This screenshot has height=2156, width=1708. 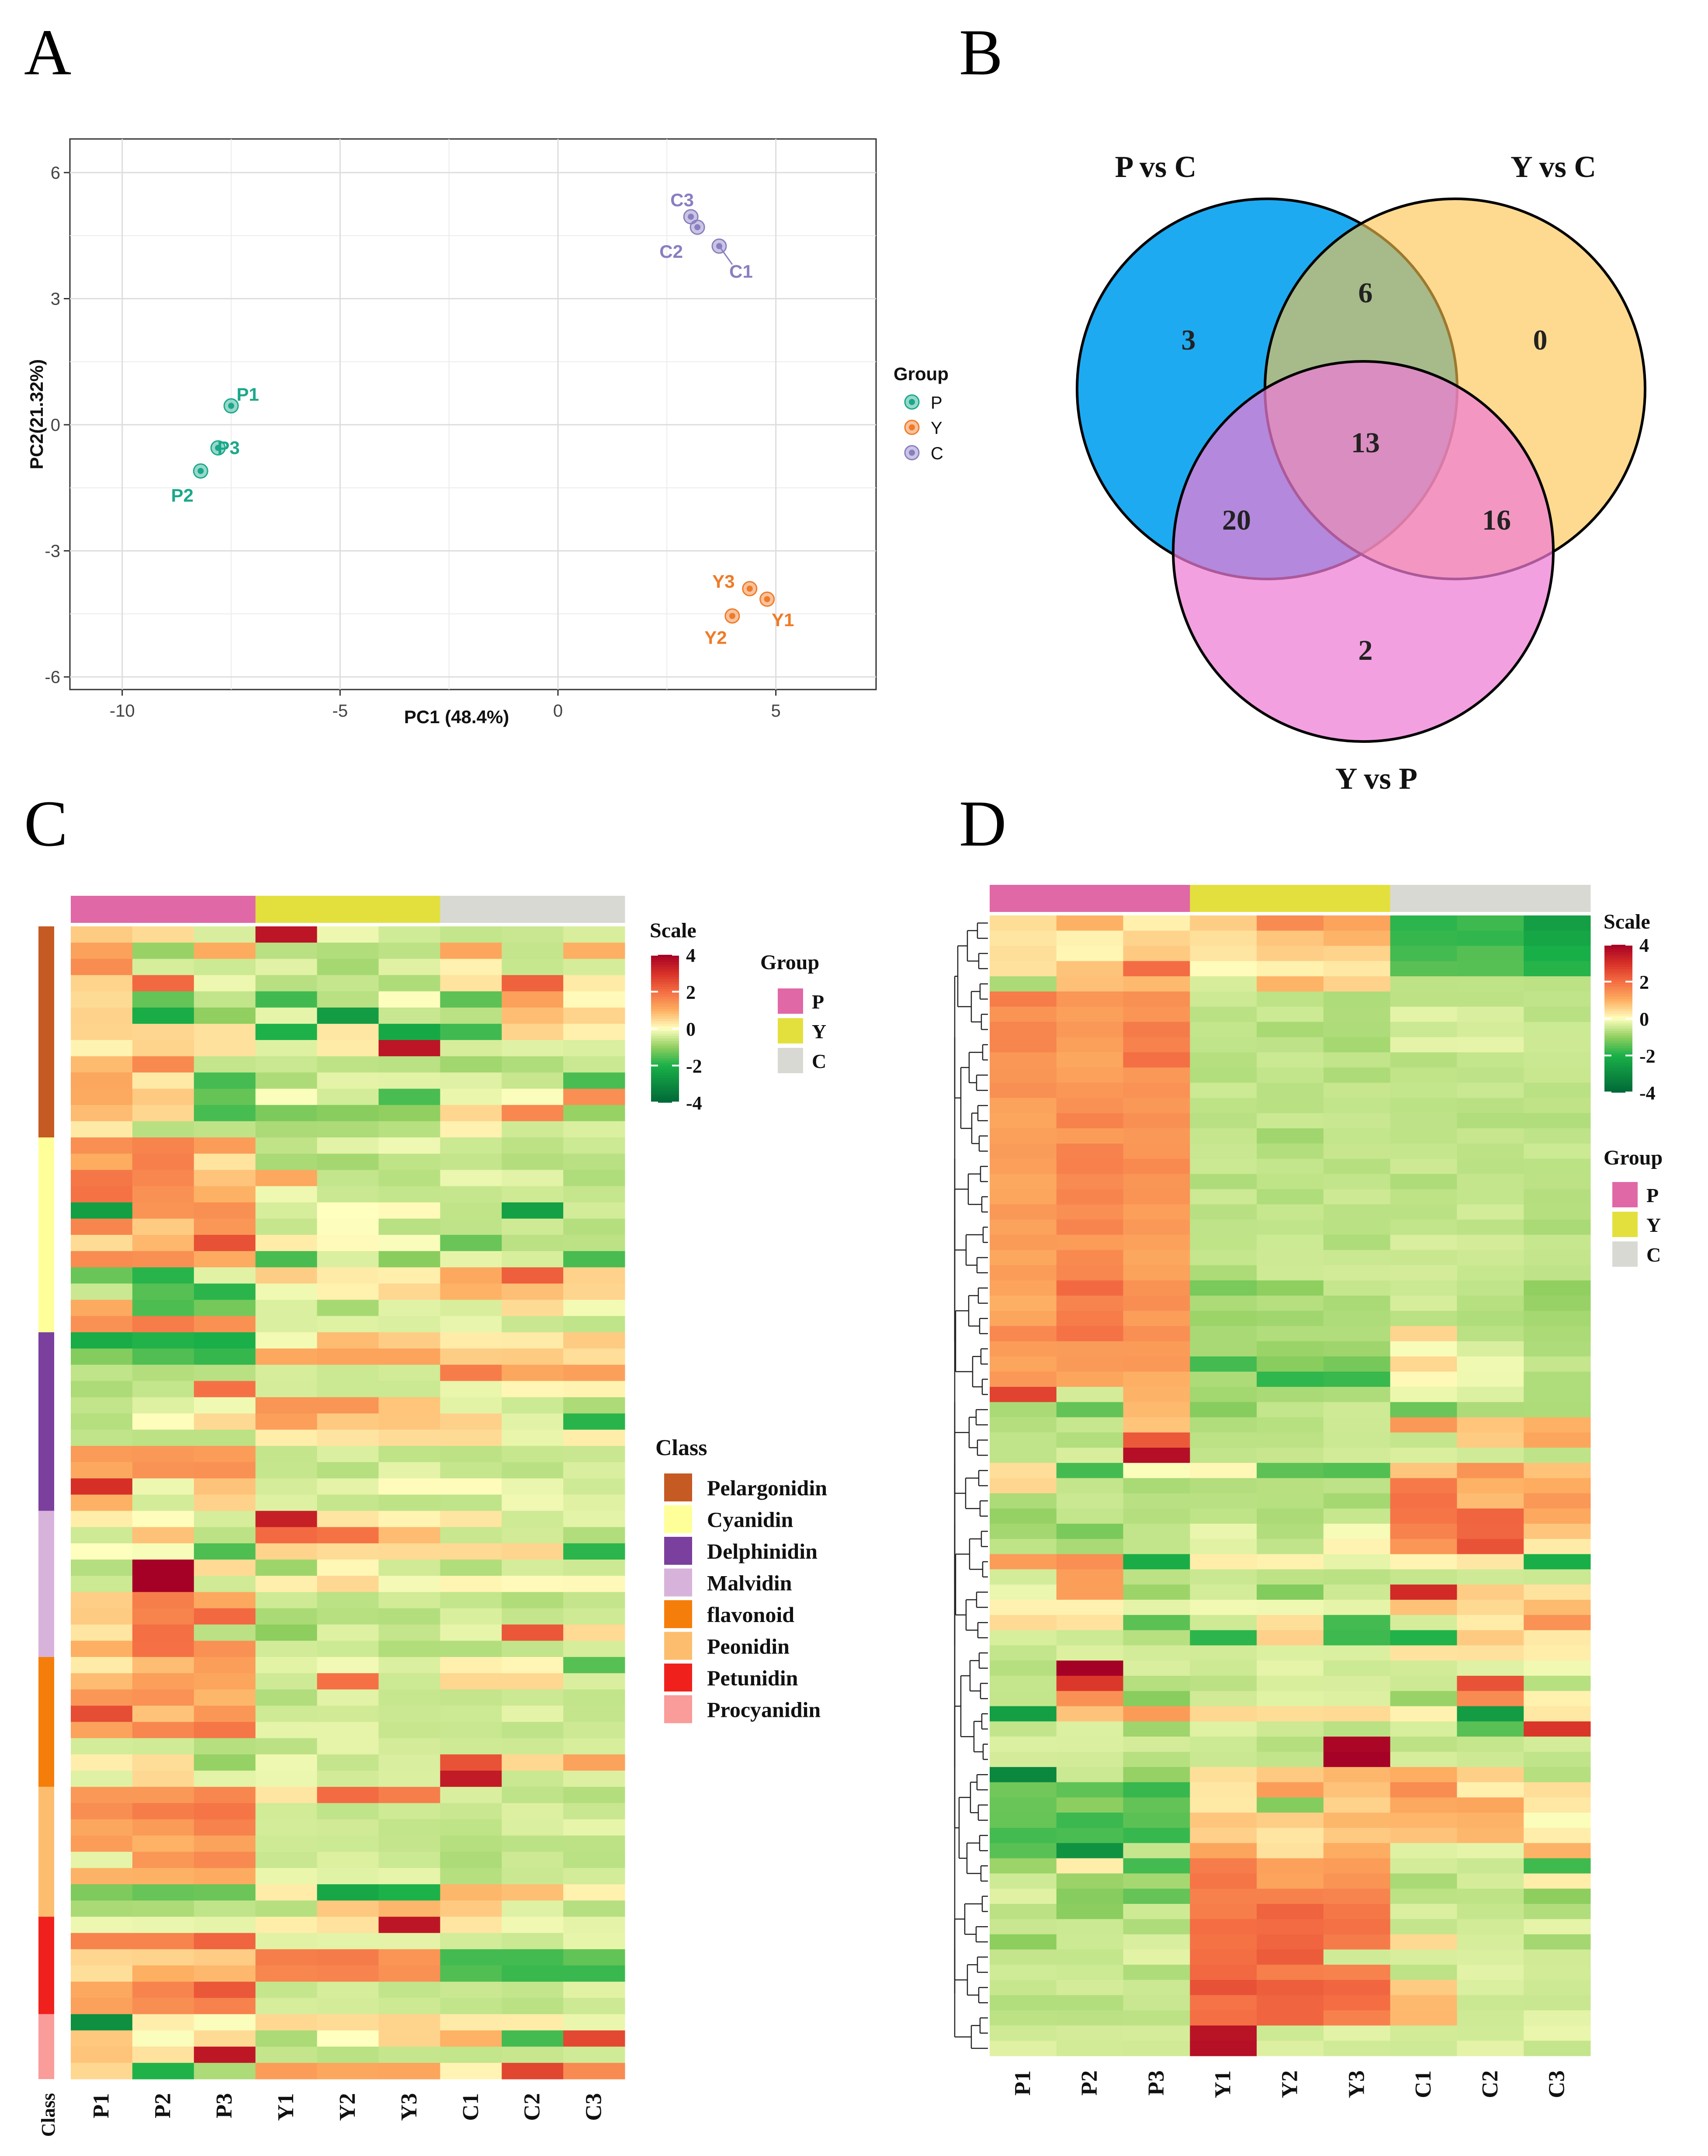 I want to click on heatmap-d-column-label: C1, so click(x=1423, y=2084).